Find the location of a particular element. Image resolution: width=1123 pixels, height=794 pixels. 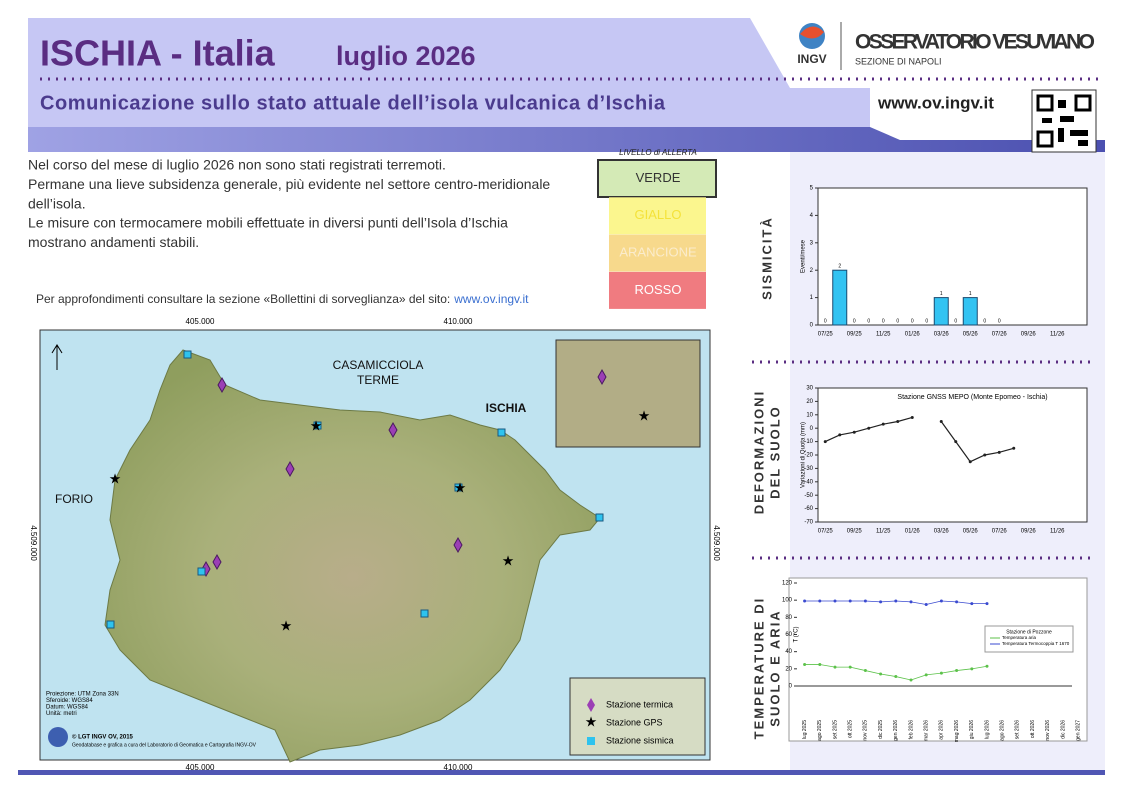

x-tick-label: set 2025 is located at coordinates (835, 729).